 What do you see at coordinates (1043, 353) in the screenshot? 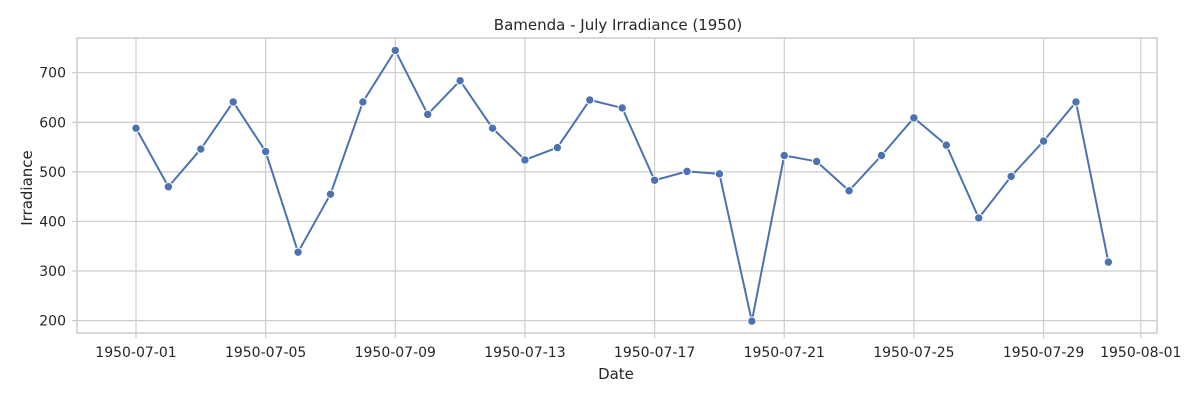
I see `x-tick-label: 1950-07-29` at bounding box center [1043, 353].